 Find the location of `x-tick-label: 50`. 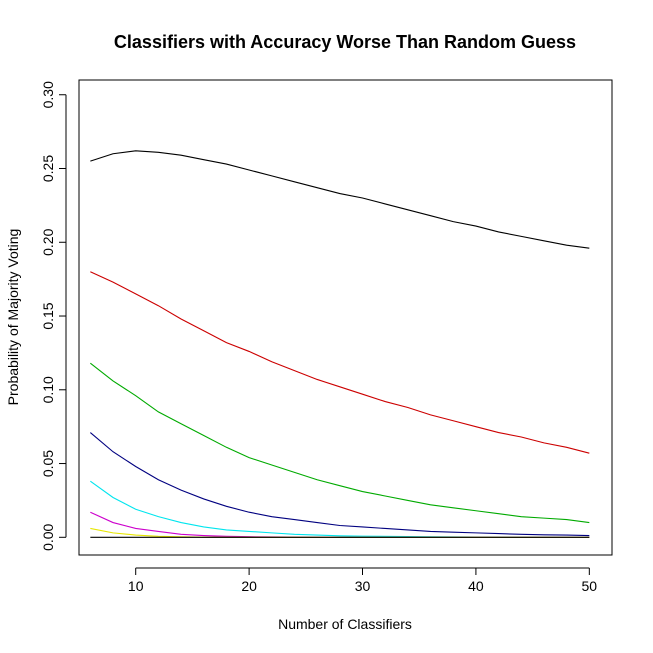

x-tick-label: 50 is located at coordinates (590, 586).